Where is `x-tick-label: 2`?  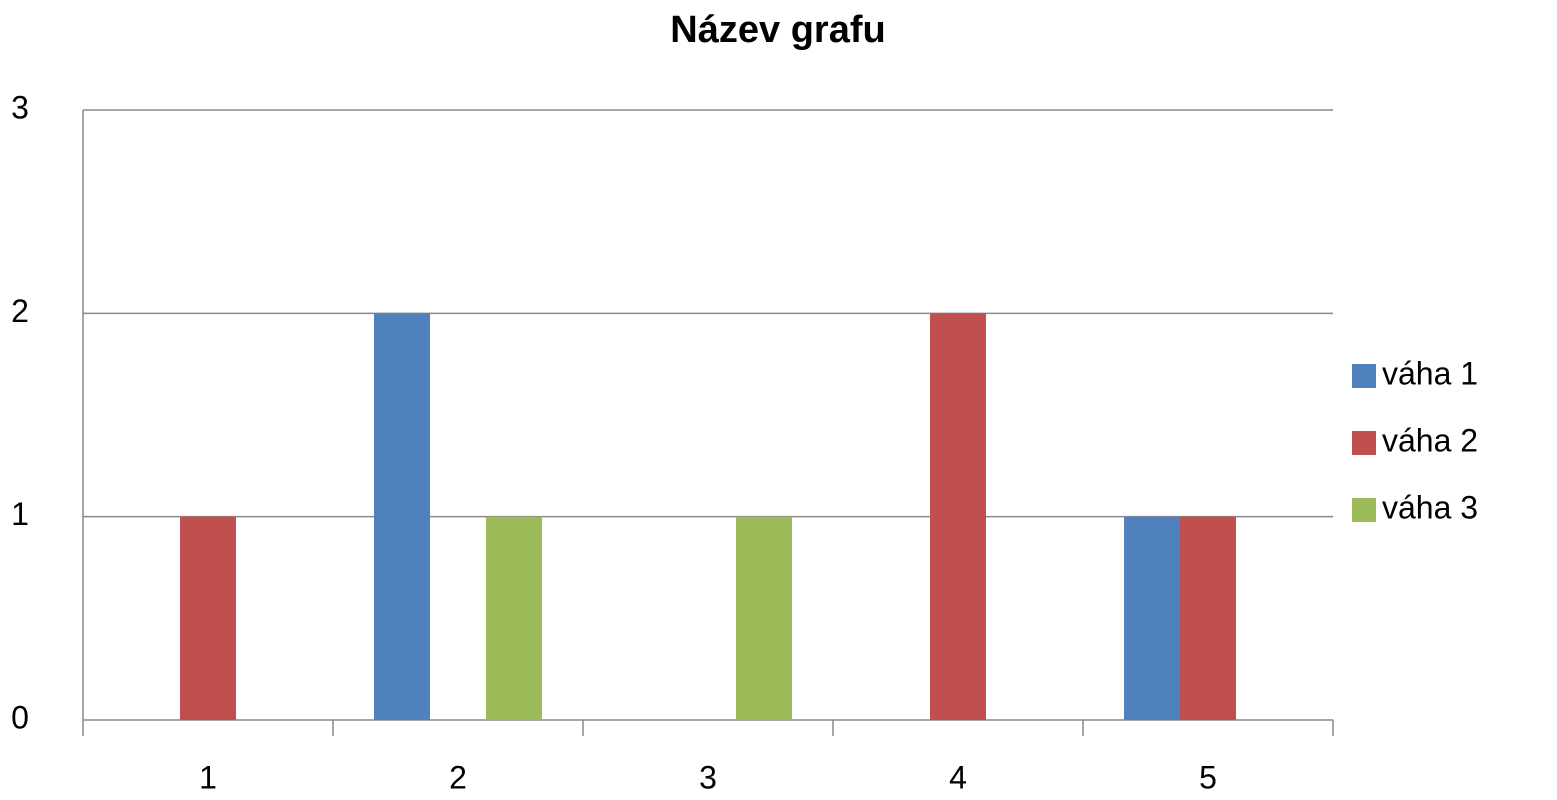
x-tick-label: 2 is located at coordinates (458, 777).